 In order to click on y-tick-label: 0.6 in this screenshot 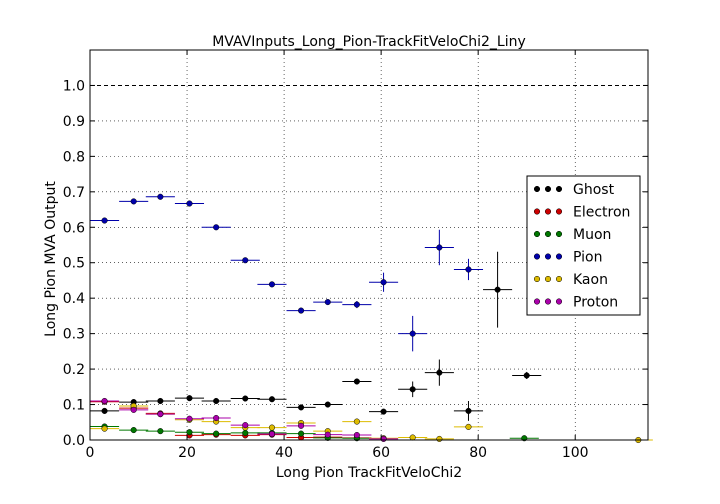, I will do `click(74, 228)`.